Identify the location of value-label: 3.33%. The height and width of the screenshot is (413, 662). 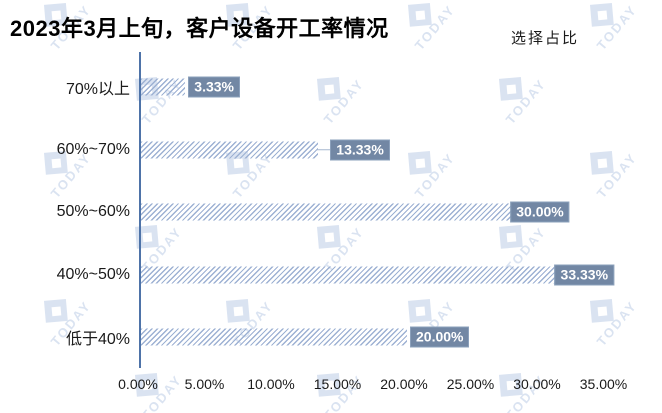
(214, 87).